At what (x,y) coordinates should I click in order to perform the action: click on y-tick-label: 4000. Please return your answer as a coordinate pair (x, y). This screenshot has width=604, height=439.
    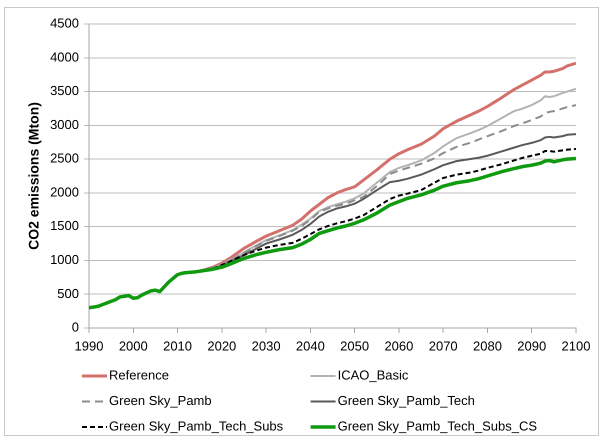
    Looking at the image, I should click on (64, 56).